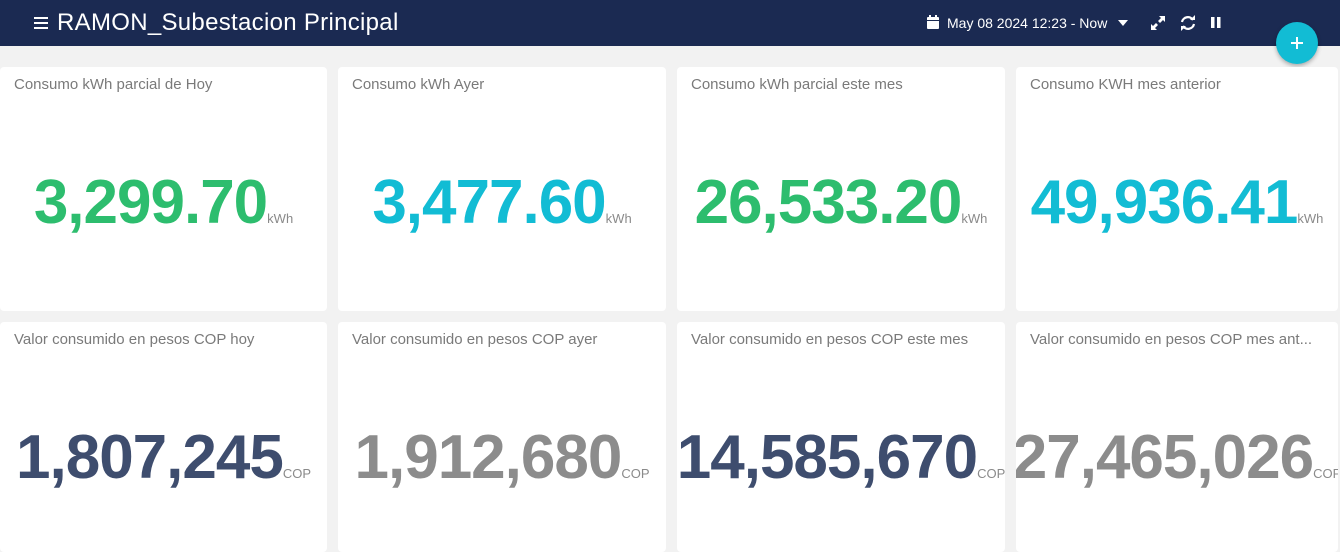 This screenshot has width=1340, height=552. What do you see at coordinates (475, 339) in the screenshot?
I see `tile-title: Valor consumido en pesos COP ayer` at bounding box center [475, 339].